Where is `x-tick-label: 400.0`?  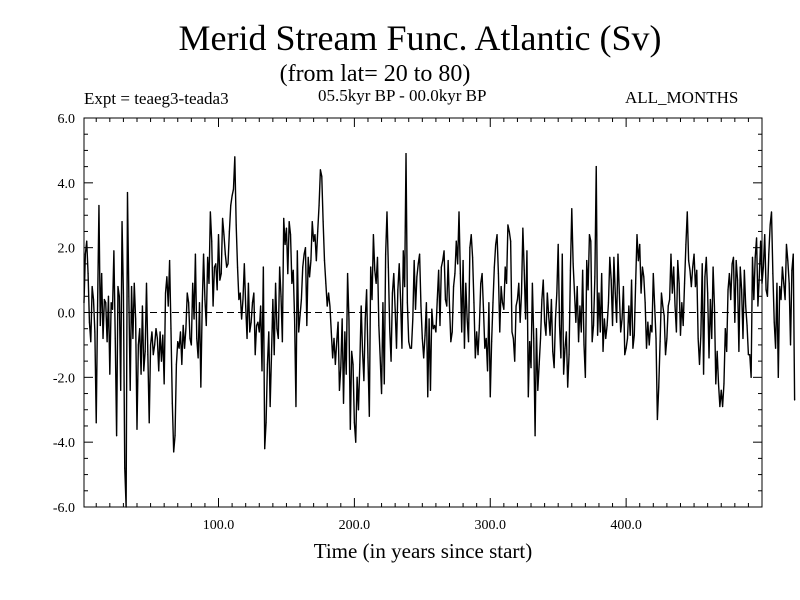 x-tick-label: 400.0 is located at coordinates (626, 525).